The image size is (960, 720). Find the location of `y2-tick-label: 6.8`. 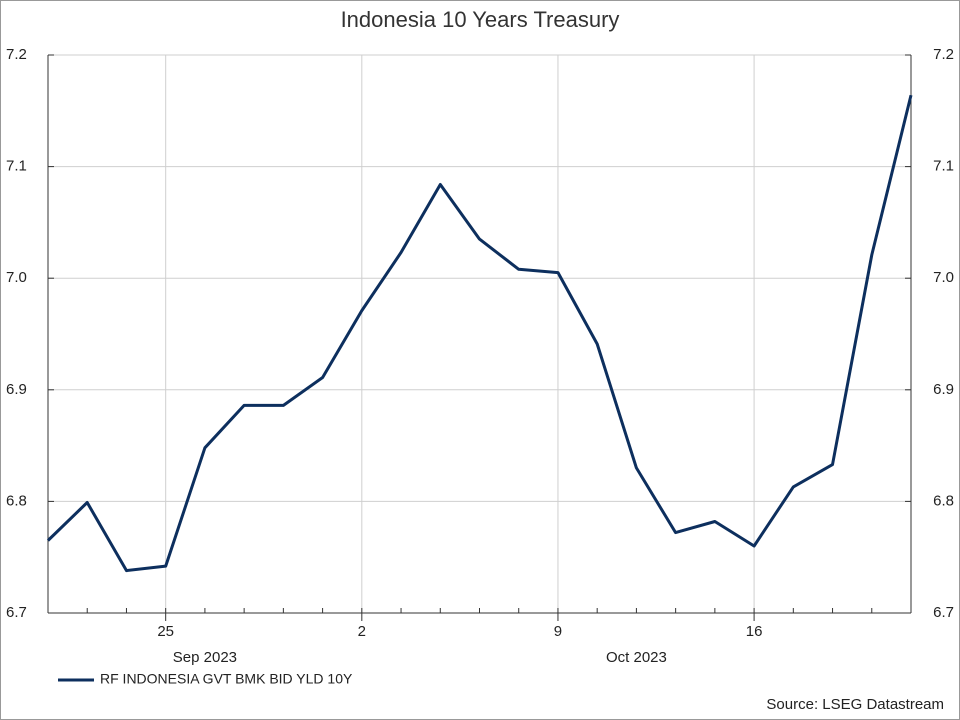

y2-tick-label: 6.8 is located at coordinates (943, 500).